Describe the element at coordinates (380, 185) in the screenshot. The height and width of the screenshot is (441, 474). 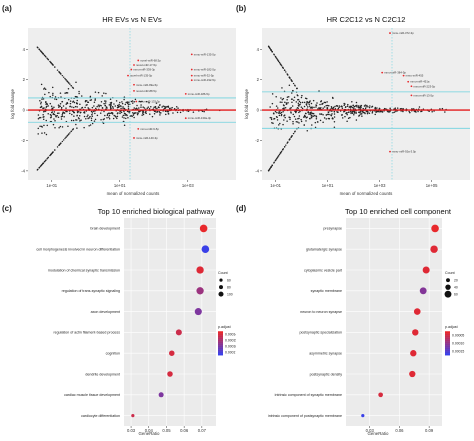
I see `x-tick-label: 1e+03` at that location.